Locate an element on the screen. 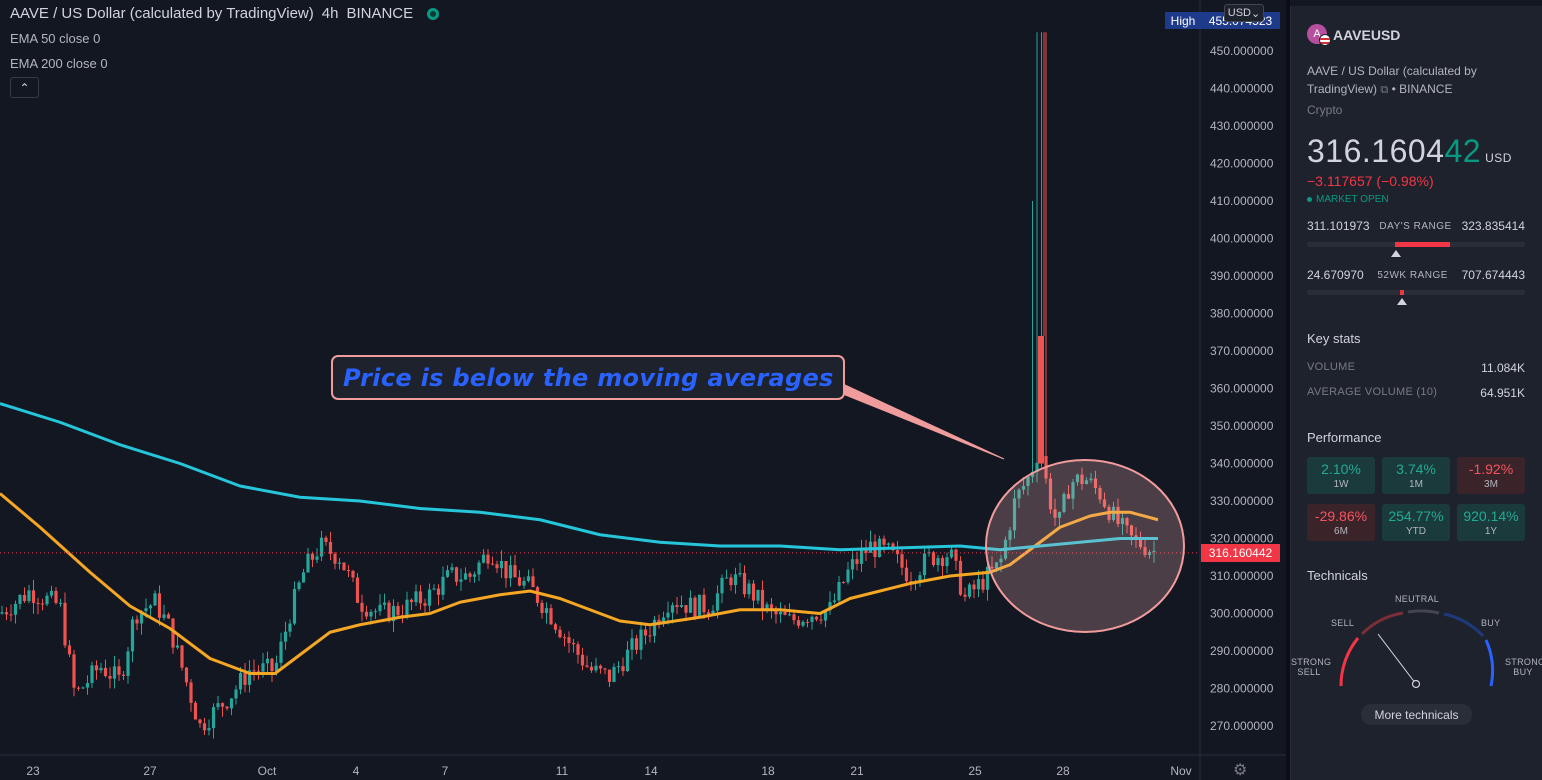  pane-divider is located at coordinates (1288, 390).